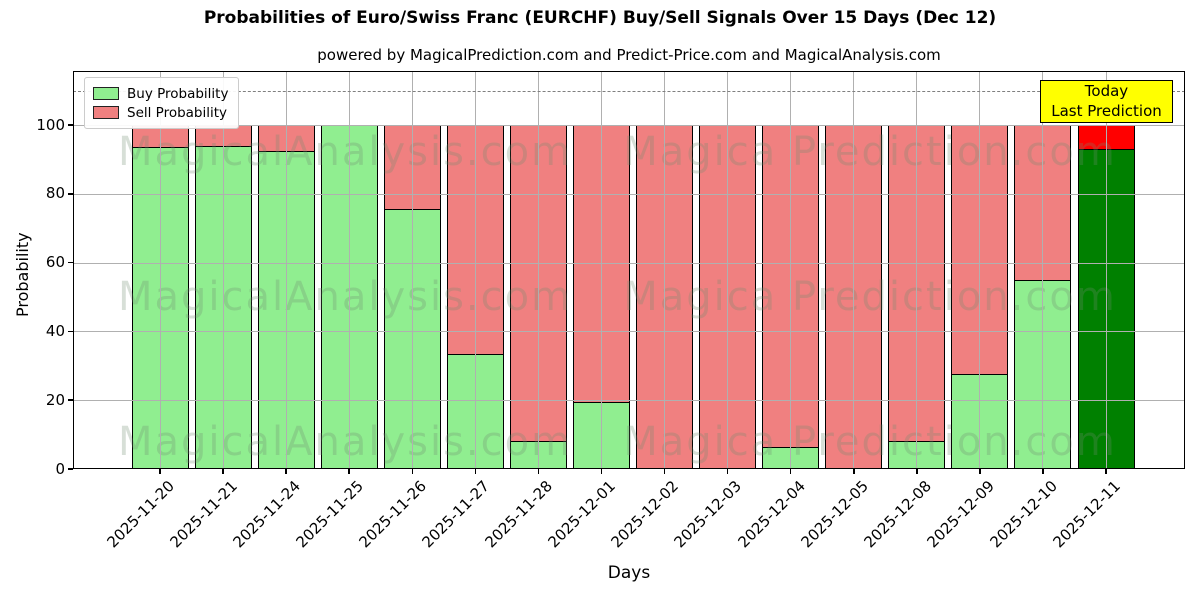  I want to click on x-tick-label: 2025-12-03, so click(708, 514).